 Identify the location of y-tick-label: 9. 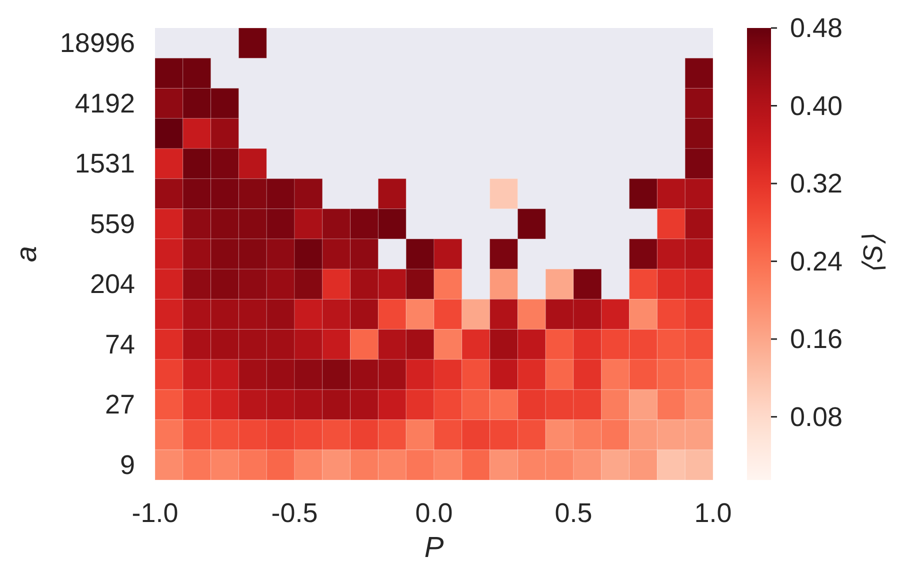
(127, 465).